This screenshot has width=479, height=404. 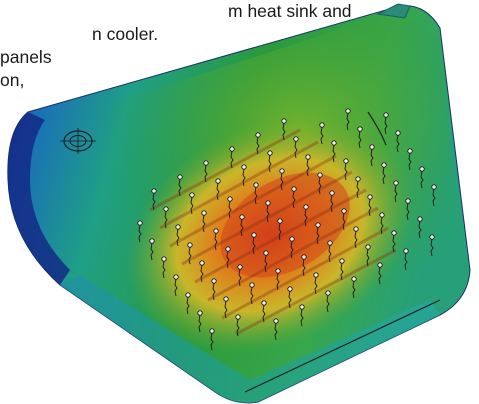 What do you see at coordinates (38, 198) in the screenshot?
I see `plate-left-edge` at bounding box center [38, 198].